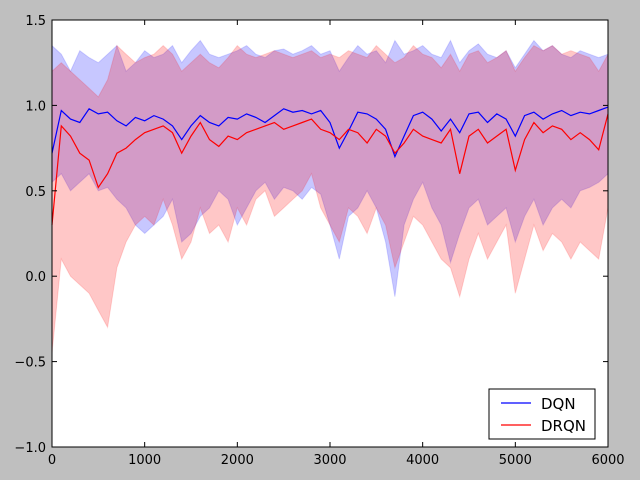 This screenshot has height=480, width=640. Describe the element at coordinates (30, 448) in the screenshot. I see `y-tick-label: −1.0` at that location.